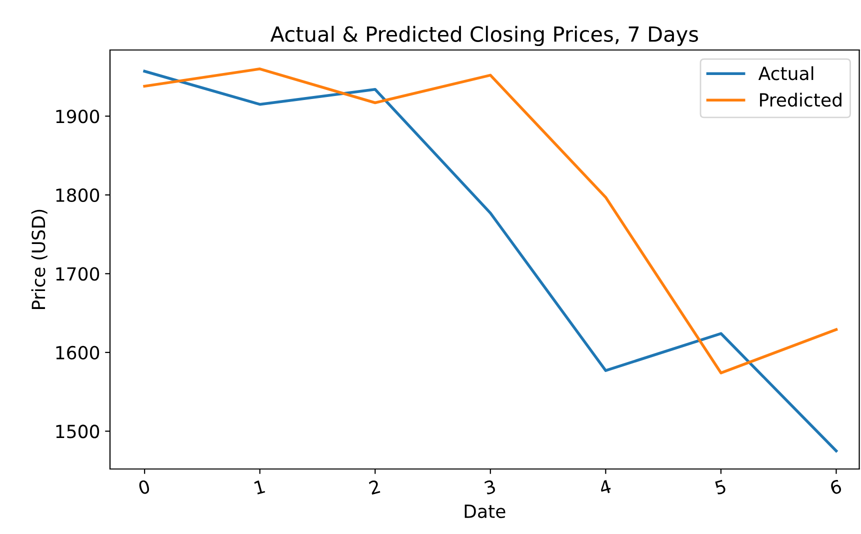  Describe the element at coordinates (39, 259) in the screenshot. I see `y-axis-title: Price (USD)` at that location.